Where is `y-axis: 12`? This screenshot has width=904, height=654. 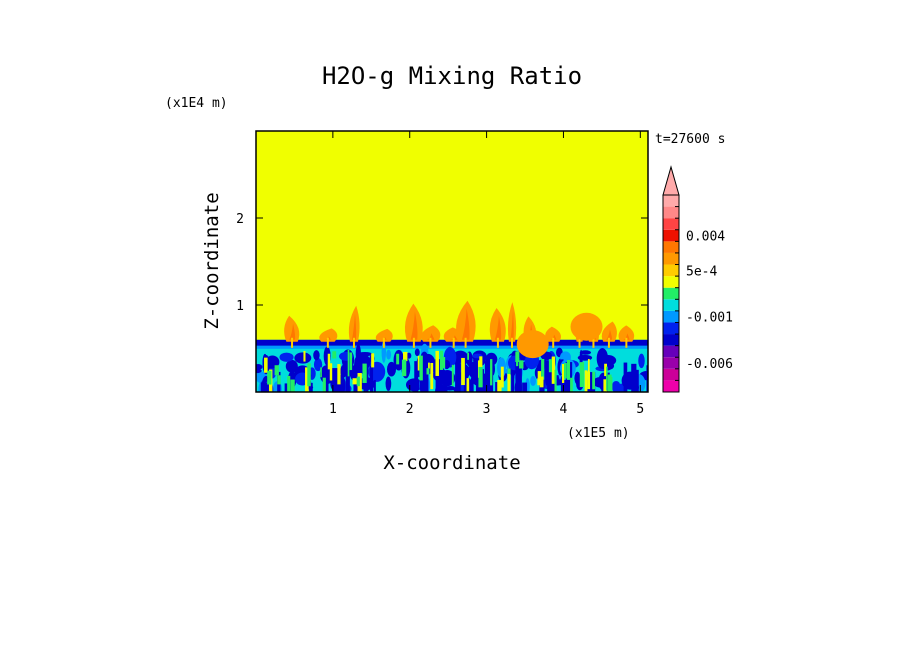
y-axis: 12 is located at coordinates (442, 263).